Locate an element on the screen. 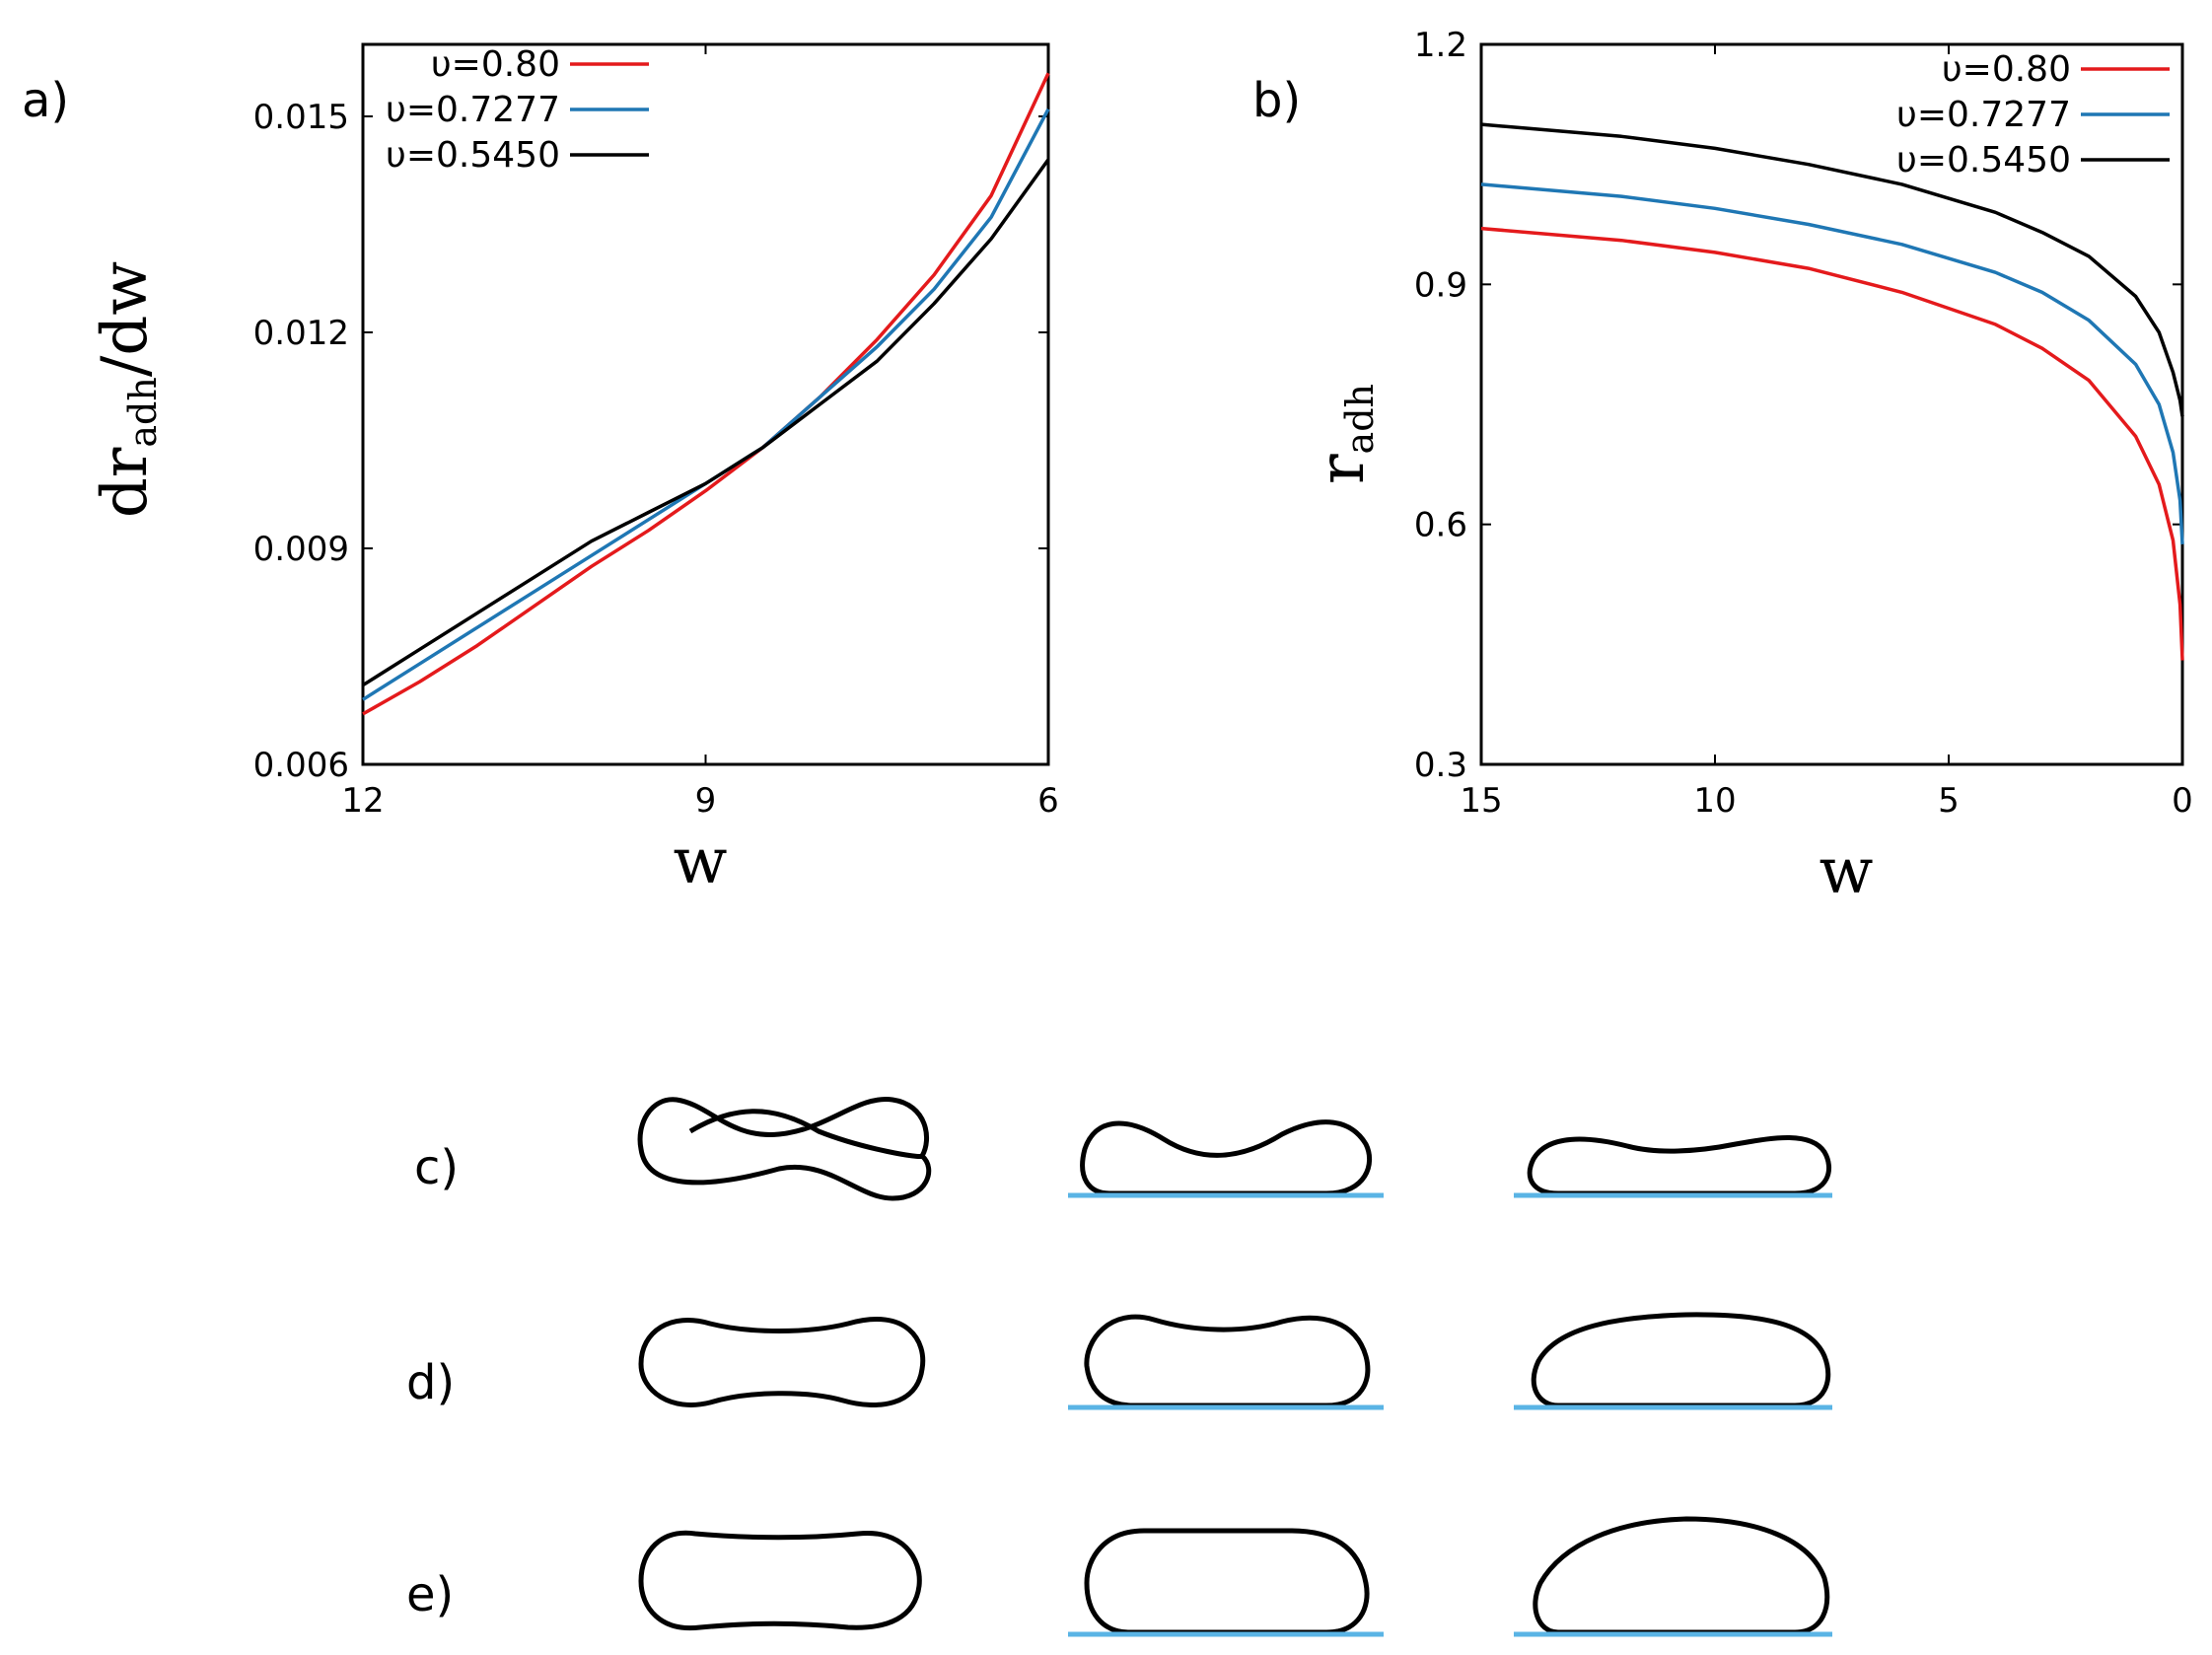  shape-row-c is located at coordinates (1234, 1149).